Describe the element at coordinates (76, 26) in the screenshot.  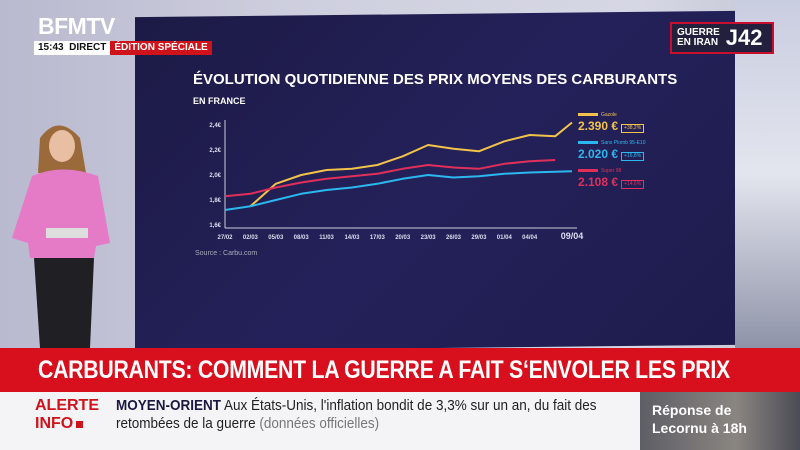
I see `channel-logo: BFMTV` at that location.